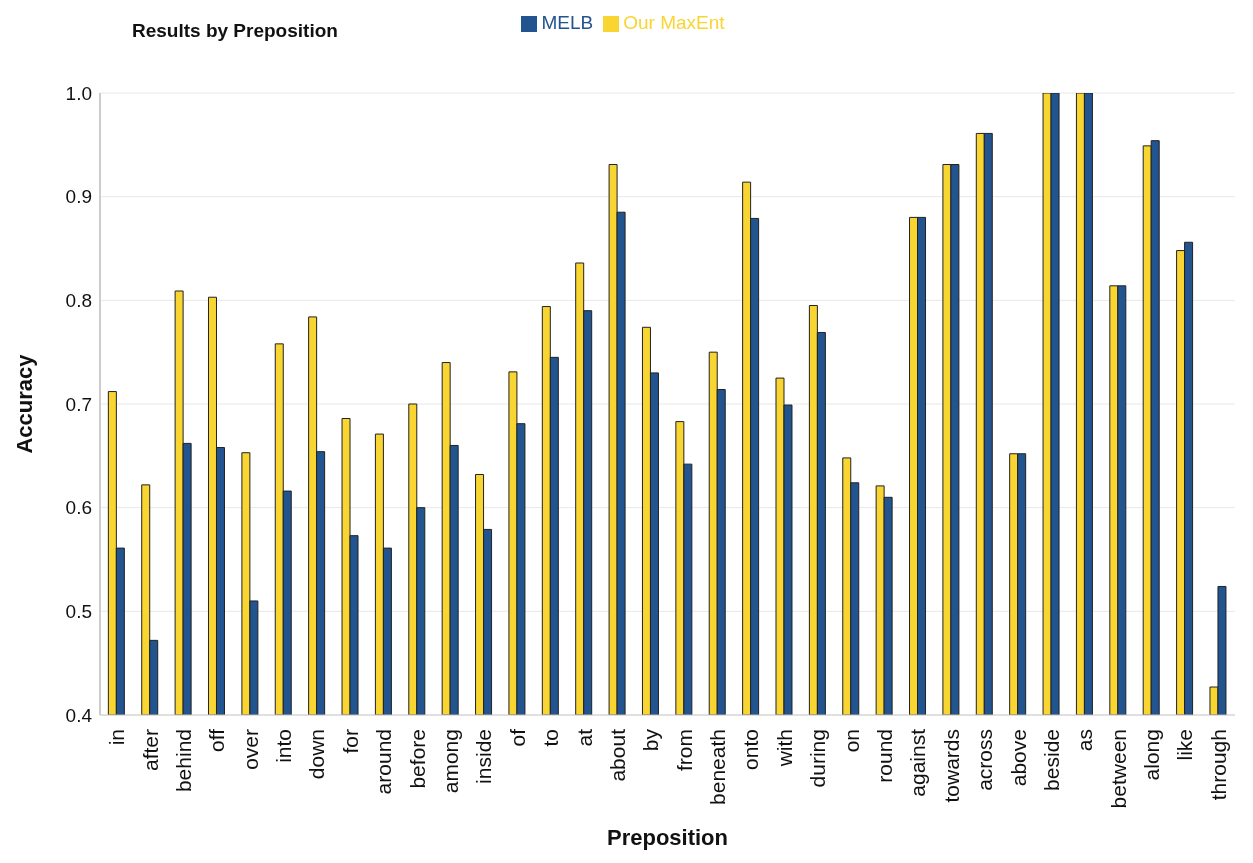  Describe the element at coordinates (718, 767) in the screenshot. I see `x-tick-label: beneath` at that location.